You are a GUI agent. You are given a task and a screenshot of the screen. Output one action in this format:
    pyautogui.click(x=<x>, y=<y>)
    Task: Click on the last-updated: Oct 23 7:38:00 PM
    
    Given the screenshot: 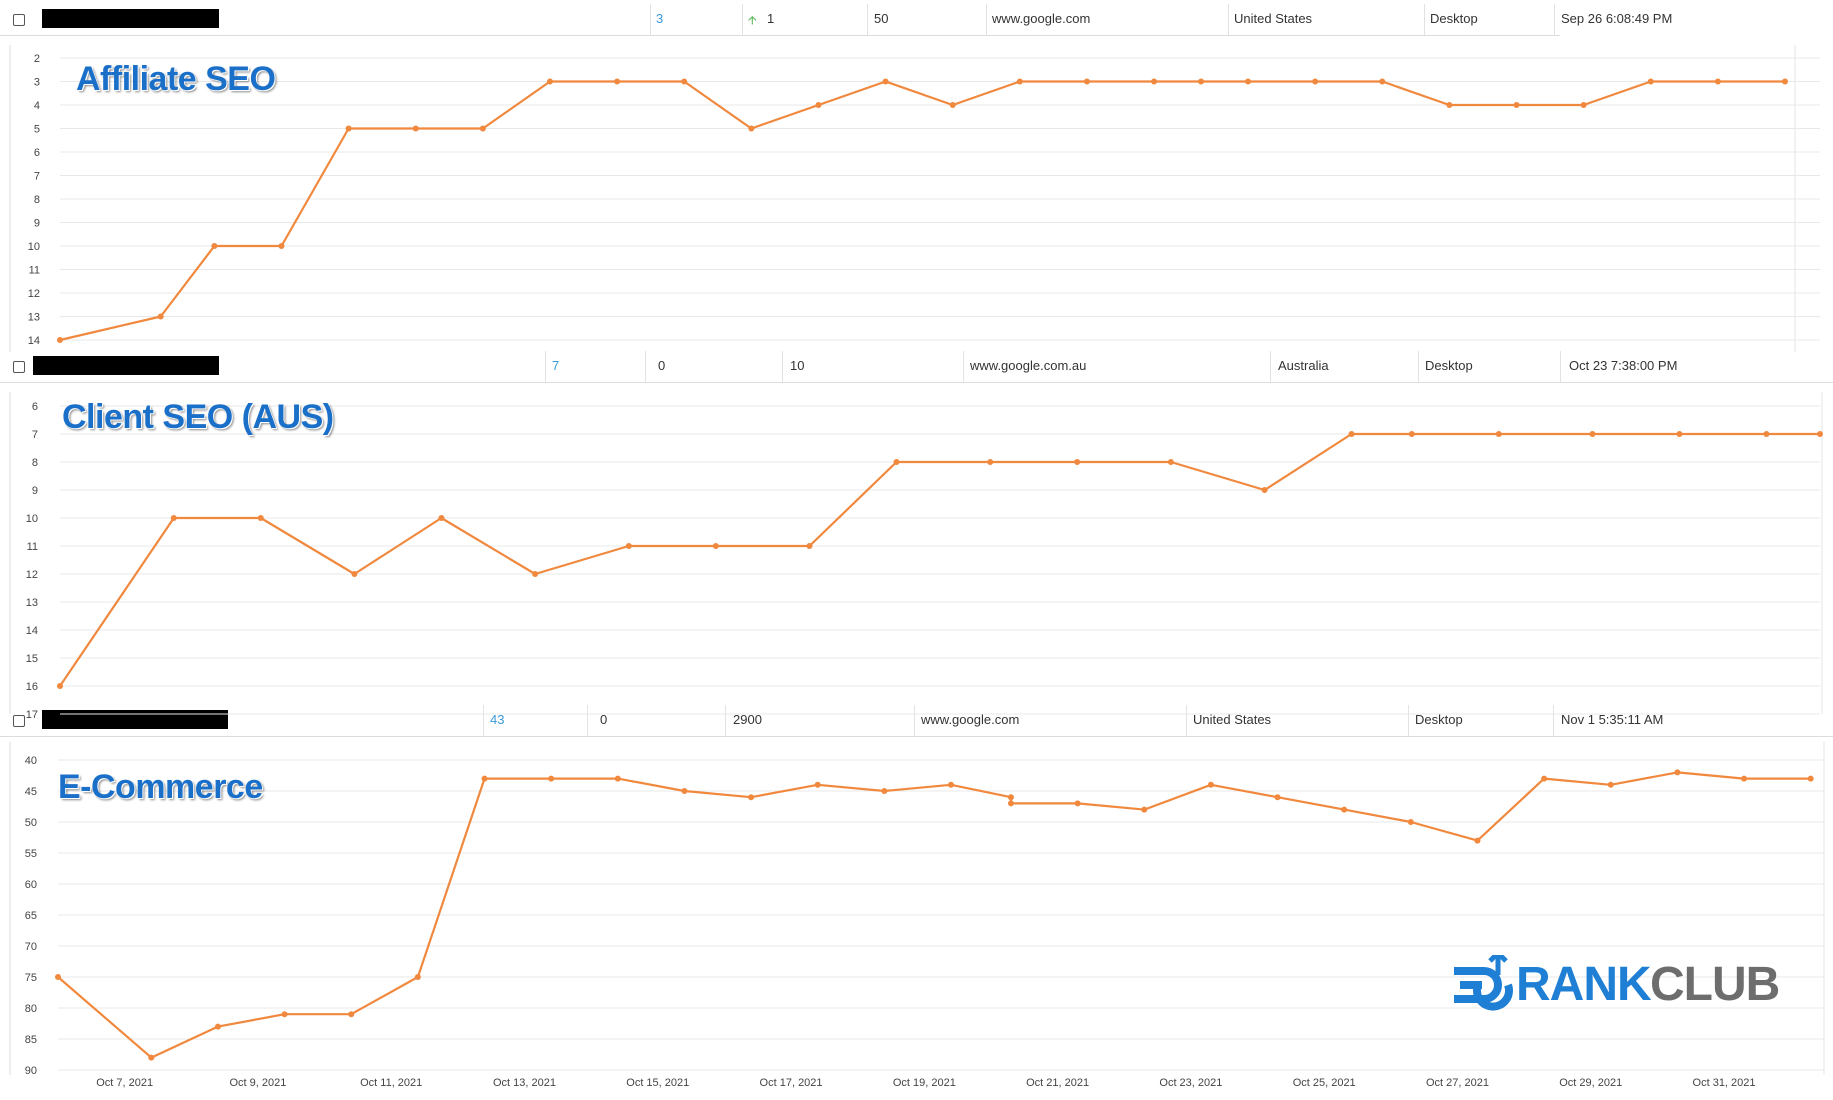 What is the action you would take?
    pyautogui.click(x=1623, y=365)
    